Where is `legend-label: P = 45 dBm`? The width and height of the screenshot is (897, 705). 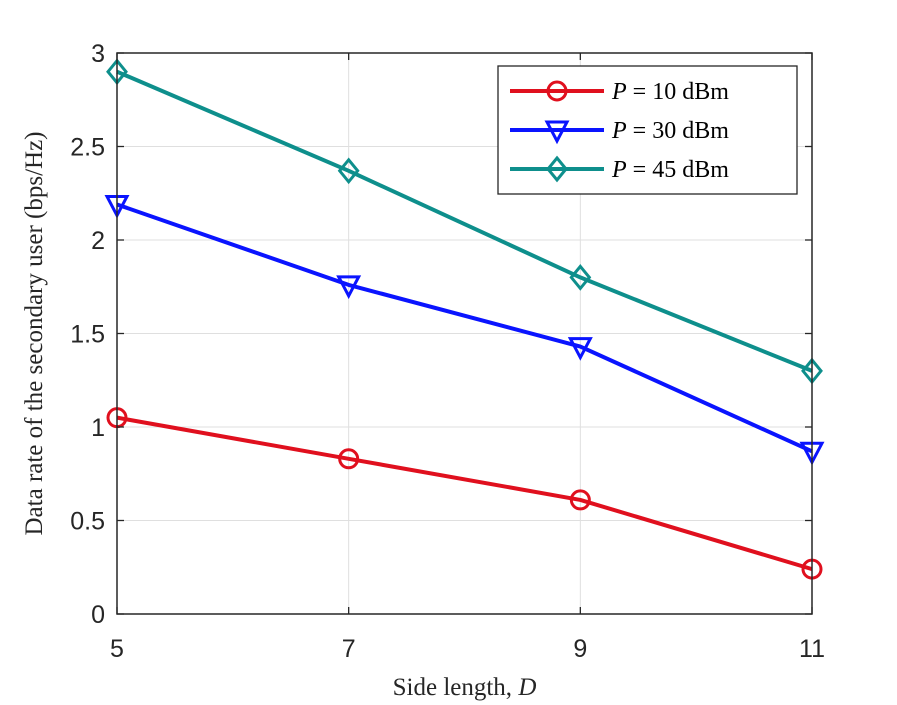 legend-label: P = 45 dBm is located at coordinates (670, 170).